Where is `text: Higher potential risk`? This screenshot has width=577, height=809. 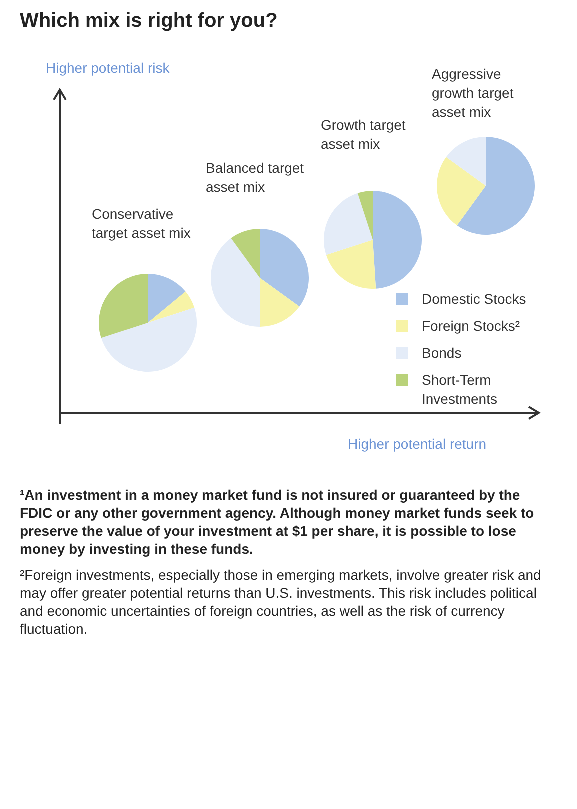 text: Higher potential risk is located at coordinates (108, 68).